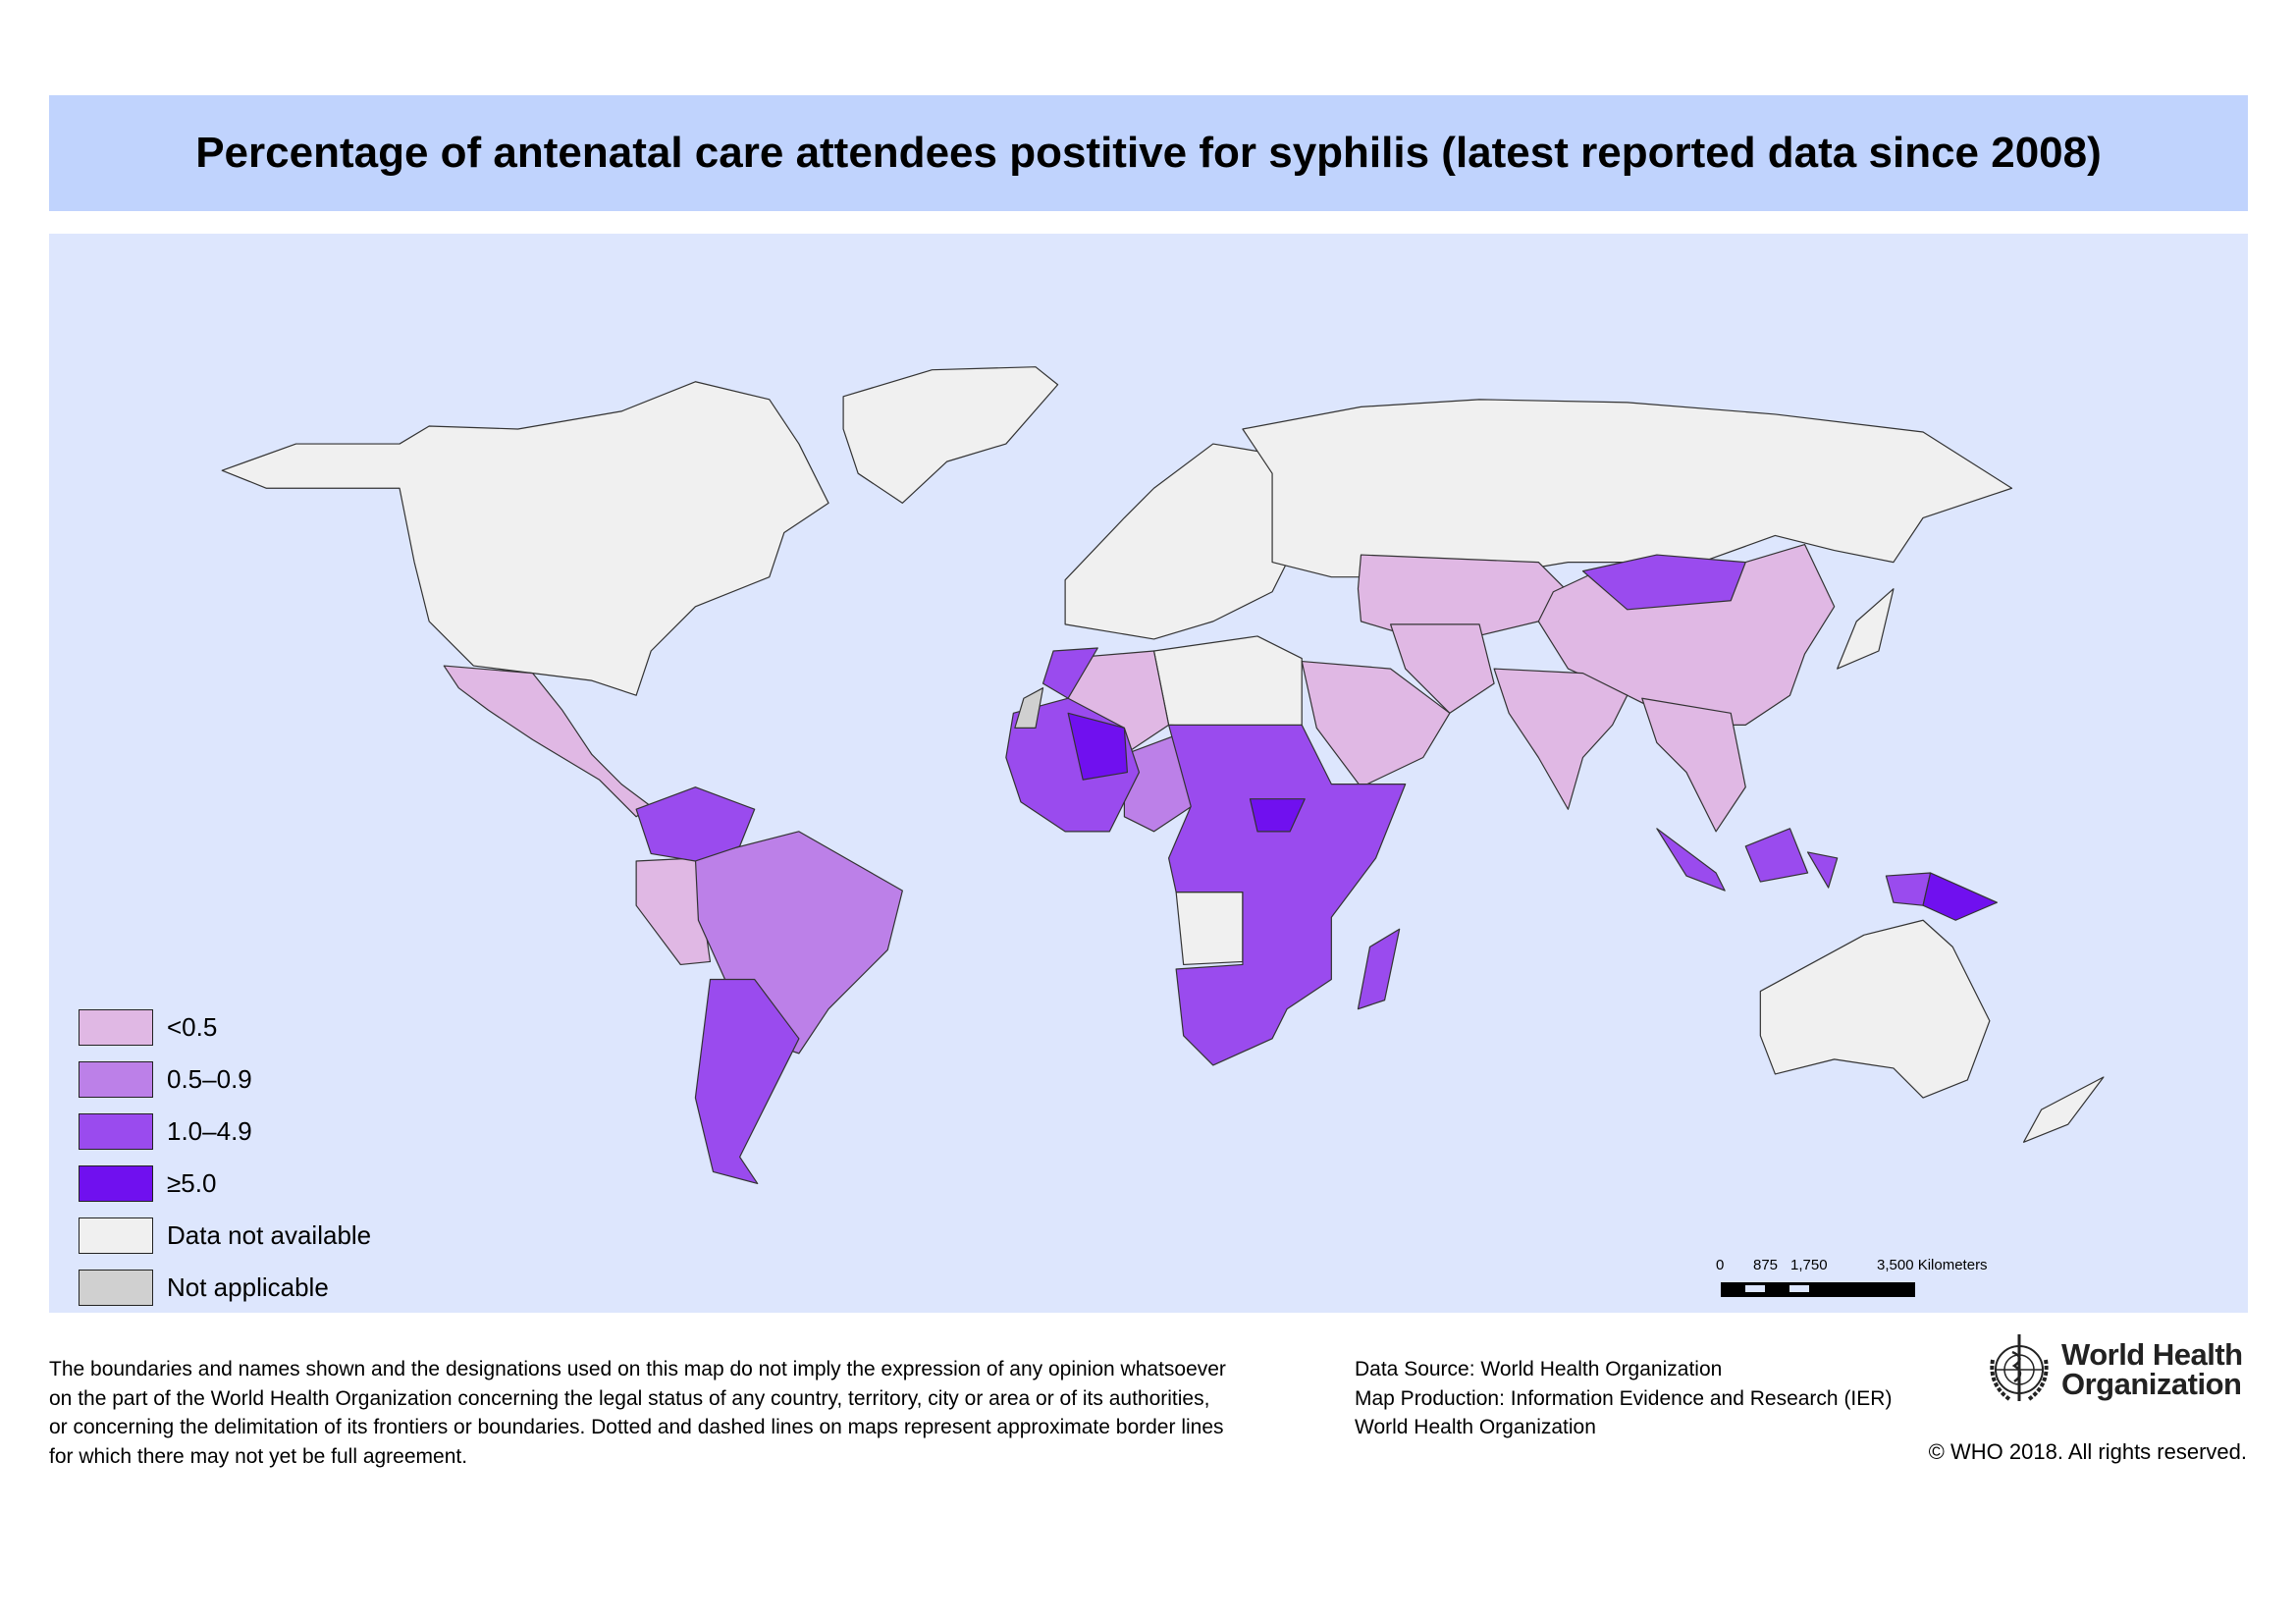 This screenshot has width=2296, height=1623. Describe the element at coordinates (192, 1027) in the screenshot. I see `legend-label: <0.5` at that location.